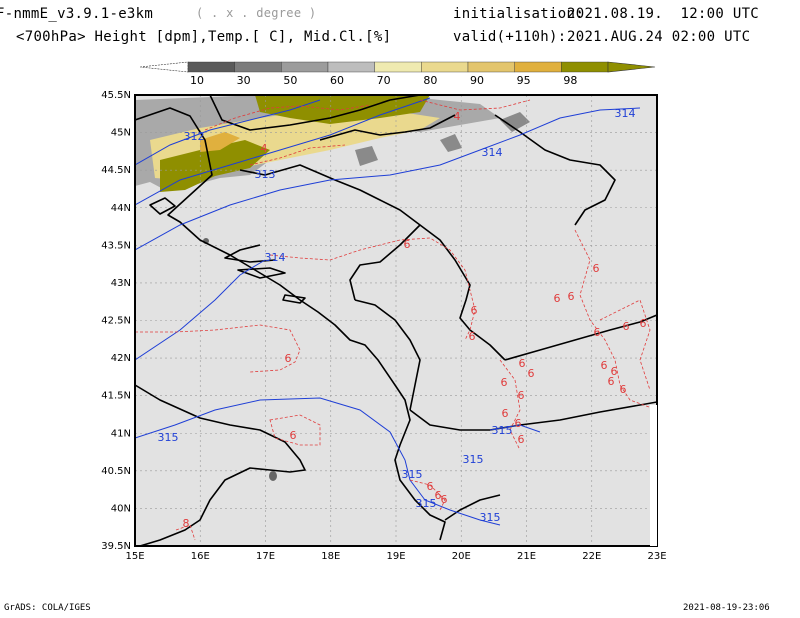 This screenshot has height=618, width=800. Describe the element at coordinates (121, 283) in the screenshot. I see `lat-label: 43N` at that location.